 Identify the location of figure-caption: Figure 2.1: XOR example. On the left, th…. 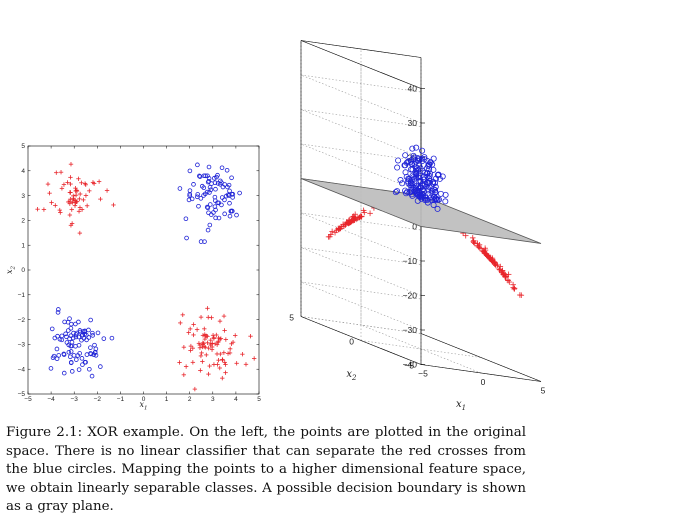
(266, 470).